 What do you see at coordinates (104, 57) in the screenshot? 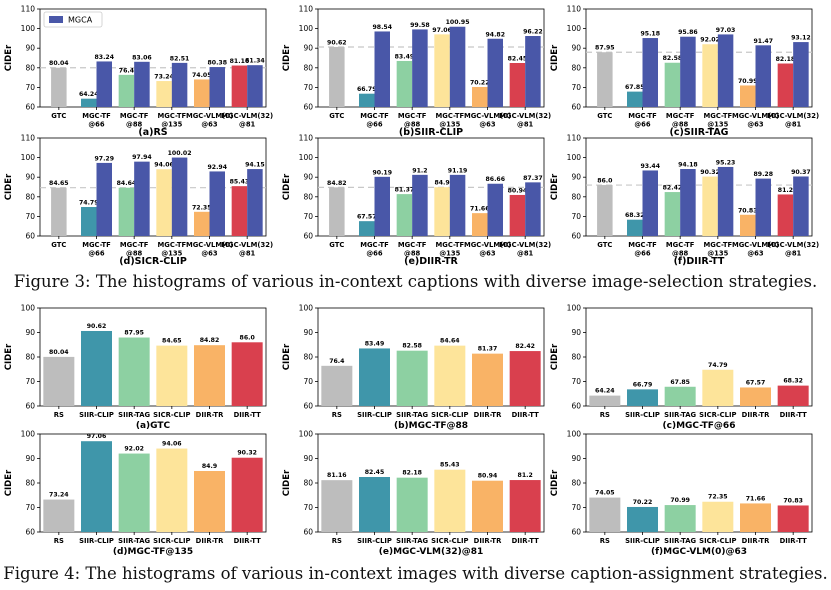
I see `bar-value-label: 83.24` at bounding box center [104, 57].